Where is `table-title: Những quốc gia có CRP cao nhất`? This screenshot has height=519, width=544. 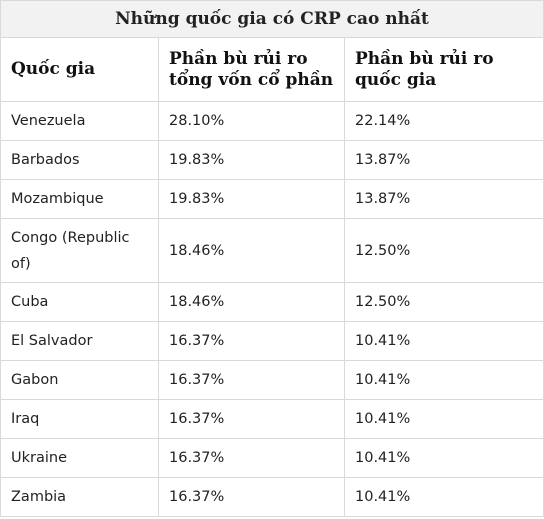
table-title: Những quốc gia có CRP cao nhất is located at coordinates (272, 19).